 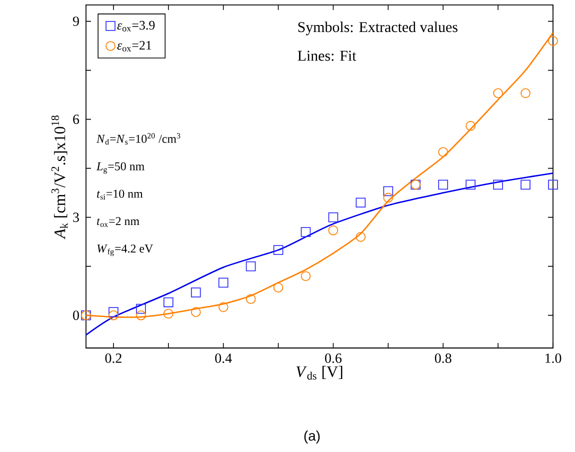 What do you see at coordinates (134, 46) in the screenshot?
I see `legend-label: ε$_{ox}$=21` at bounding box center [134, 46].